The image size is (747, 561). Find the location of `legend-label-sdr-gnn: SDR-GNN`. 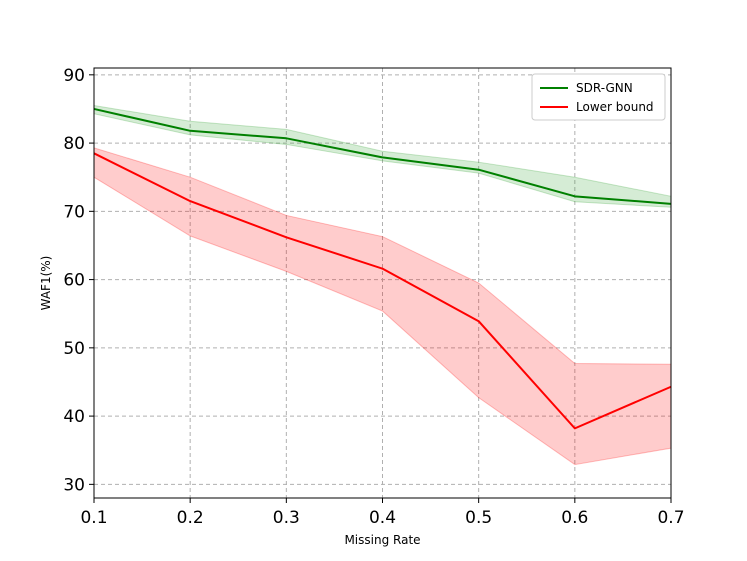

legend-label-sdr-gnn: SDR-GNN is located at coordinates (604, 88).